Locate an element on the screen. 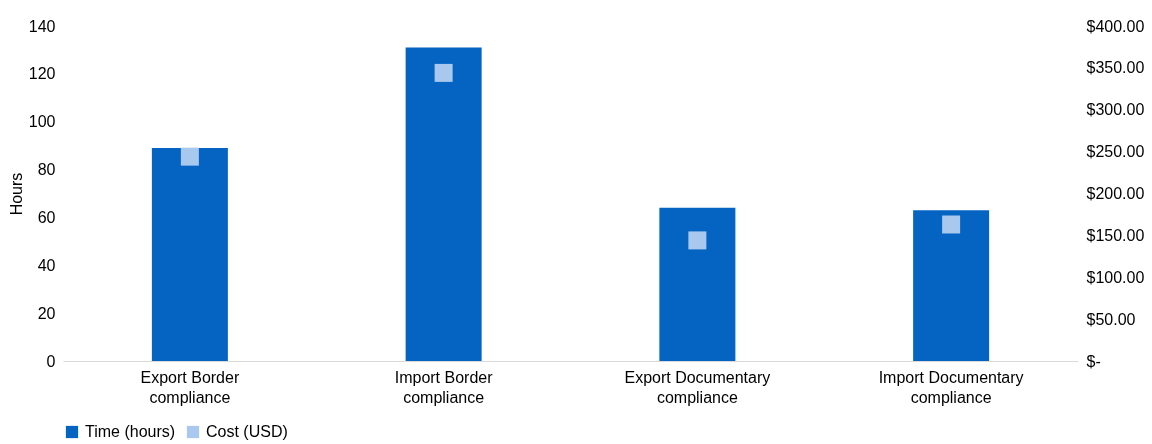 Image resolution: width=1152 pixels, height=444 pixels. y-tick-label: 140 is located at coordinates (42, 26).